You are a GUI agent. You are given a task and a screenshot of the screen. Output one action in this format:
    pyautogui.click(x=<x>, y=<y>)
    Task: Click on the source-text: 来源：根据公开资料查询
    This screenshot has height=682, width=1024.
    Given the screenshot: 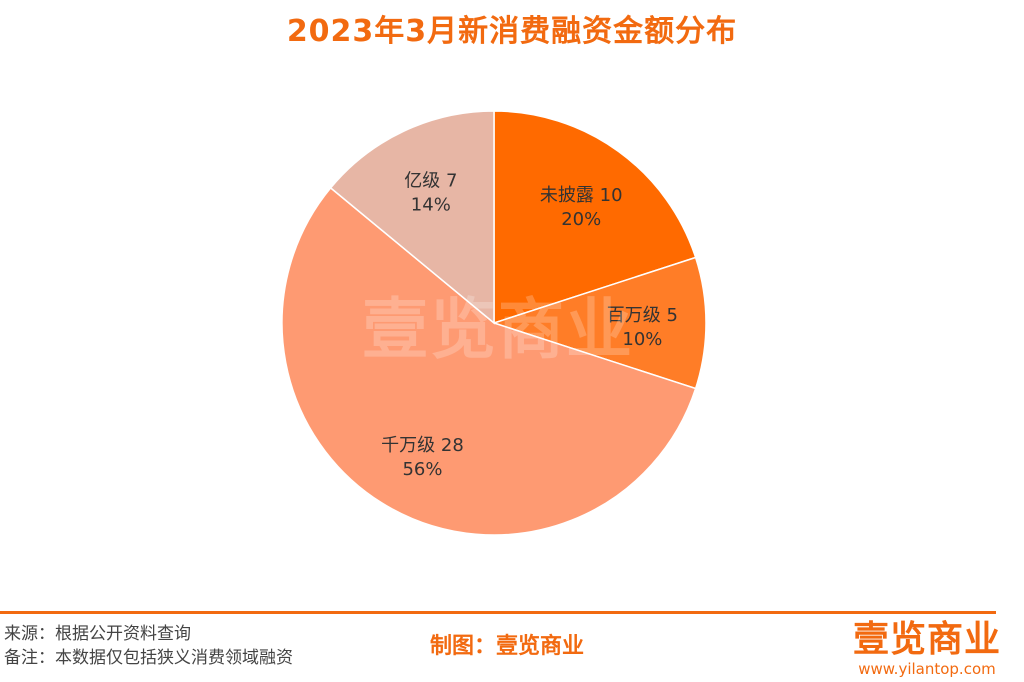 What is the action you would take?
    pyautogui.click(x=97, y=634)
    